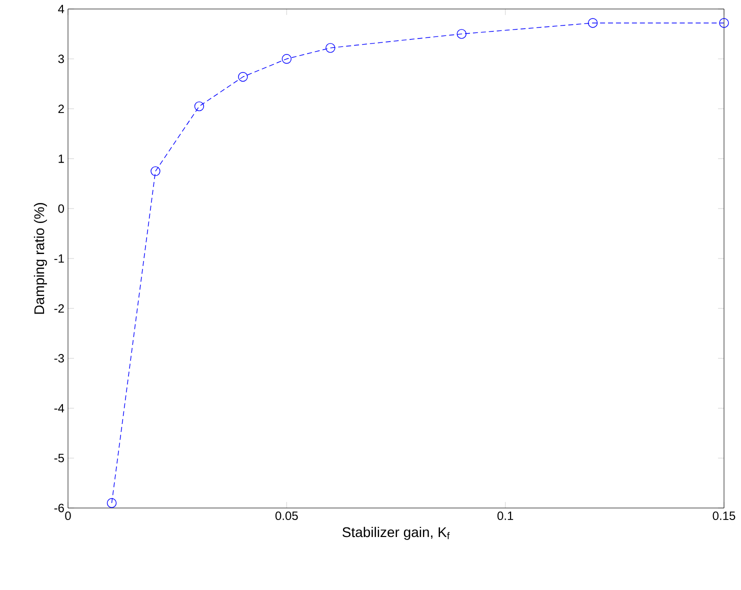 The width and height of the screenshot is (741, 590). Describe the element at coordinates (59, 308) in the screenshot. I see `y-tick-label: -2` at that location.